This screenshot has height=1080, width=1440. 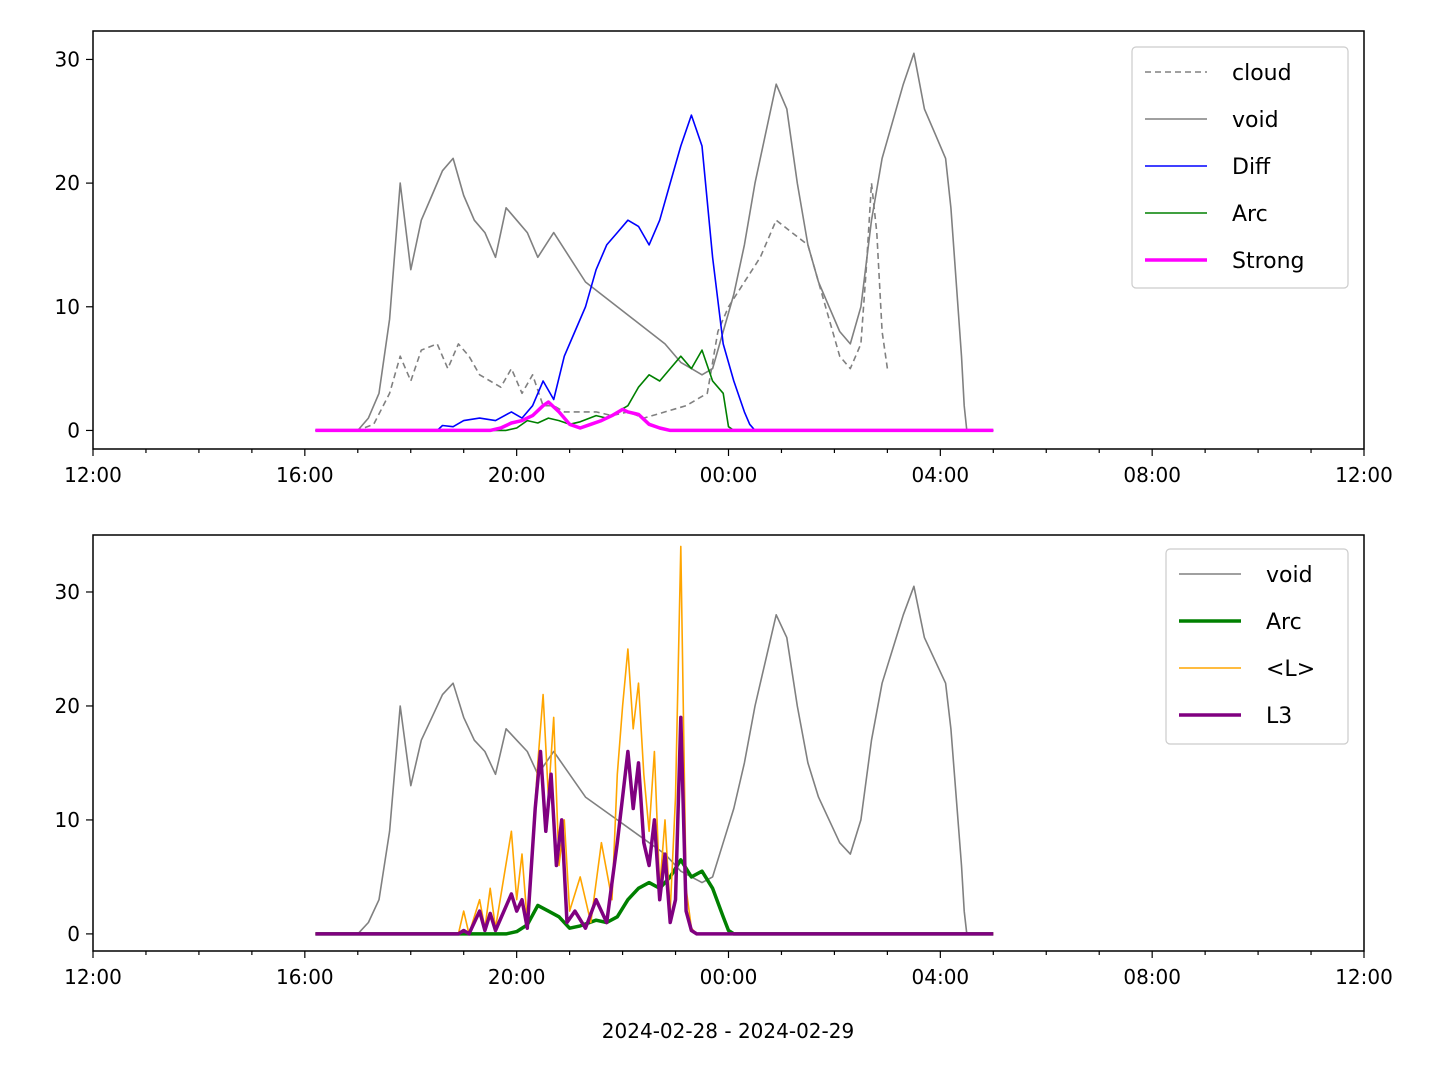 I want to click on legend: void Arc <L> L3, so click(x=1257, y=646).